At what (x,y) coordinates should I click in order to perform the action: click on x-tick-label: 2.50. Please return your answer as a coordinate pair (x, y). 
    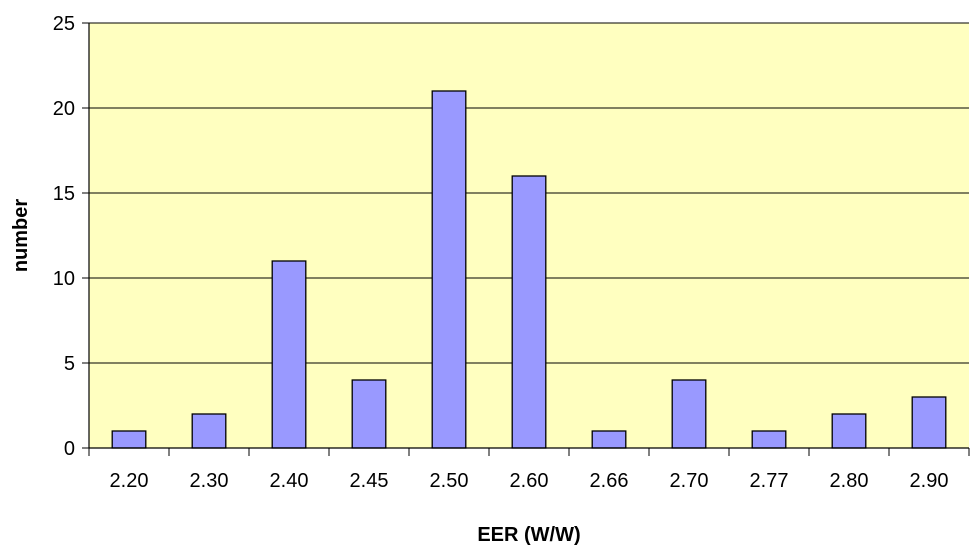
    Looking at the image, I should click on (449, 481).